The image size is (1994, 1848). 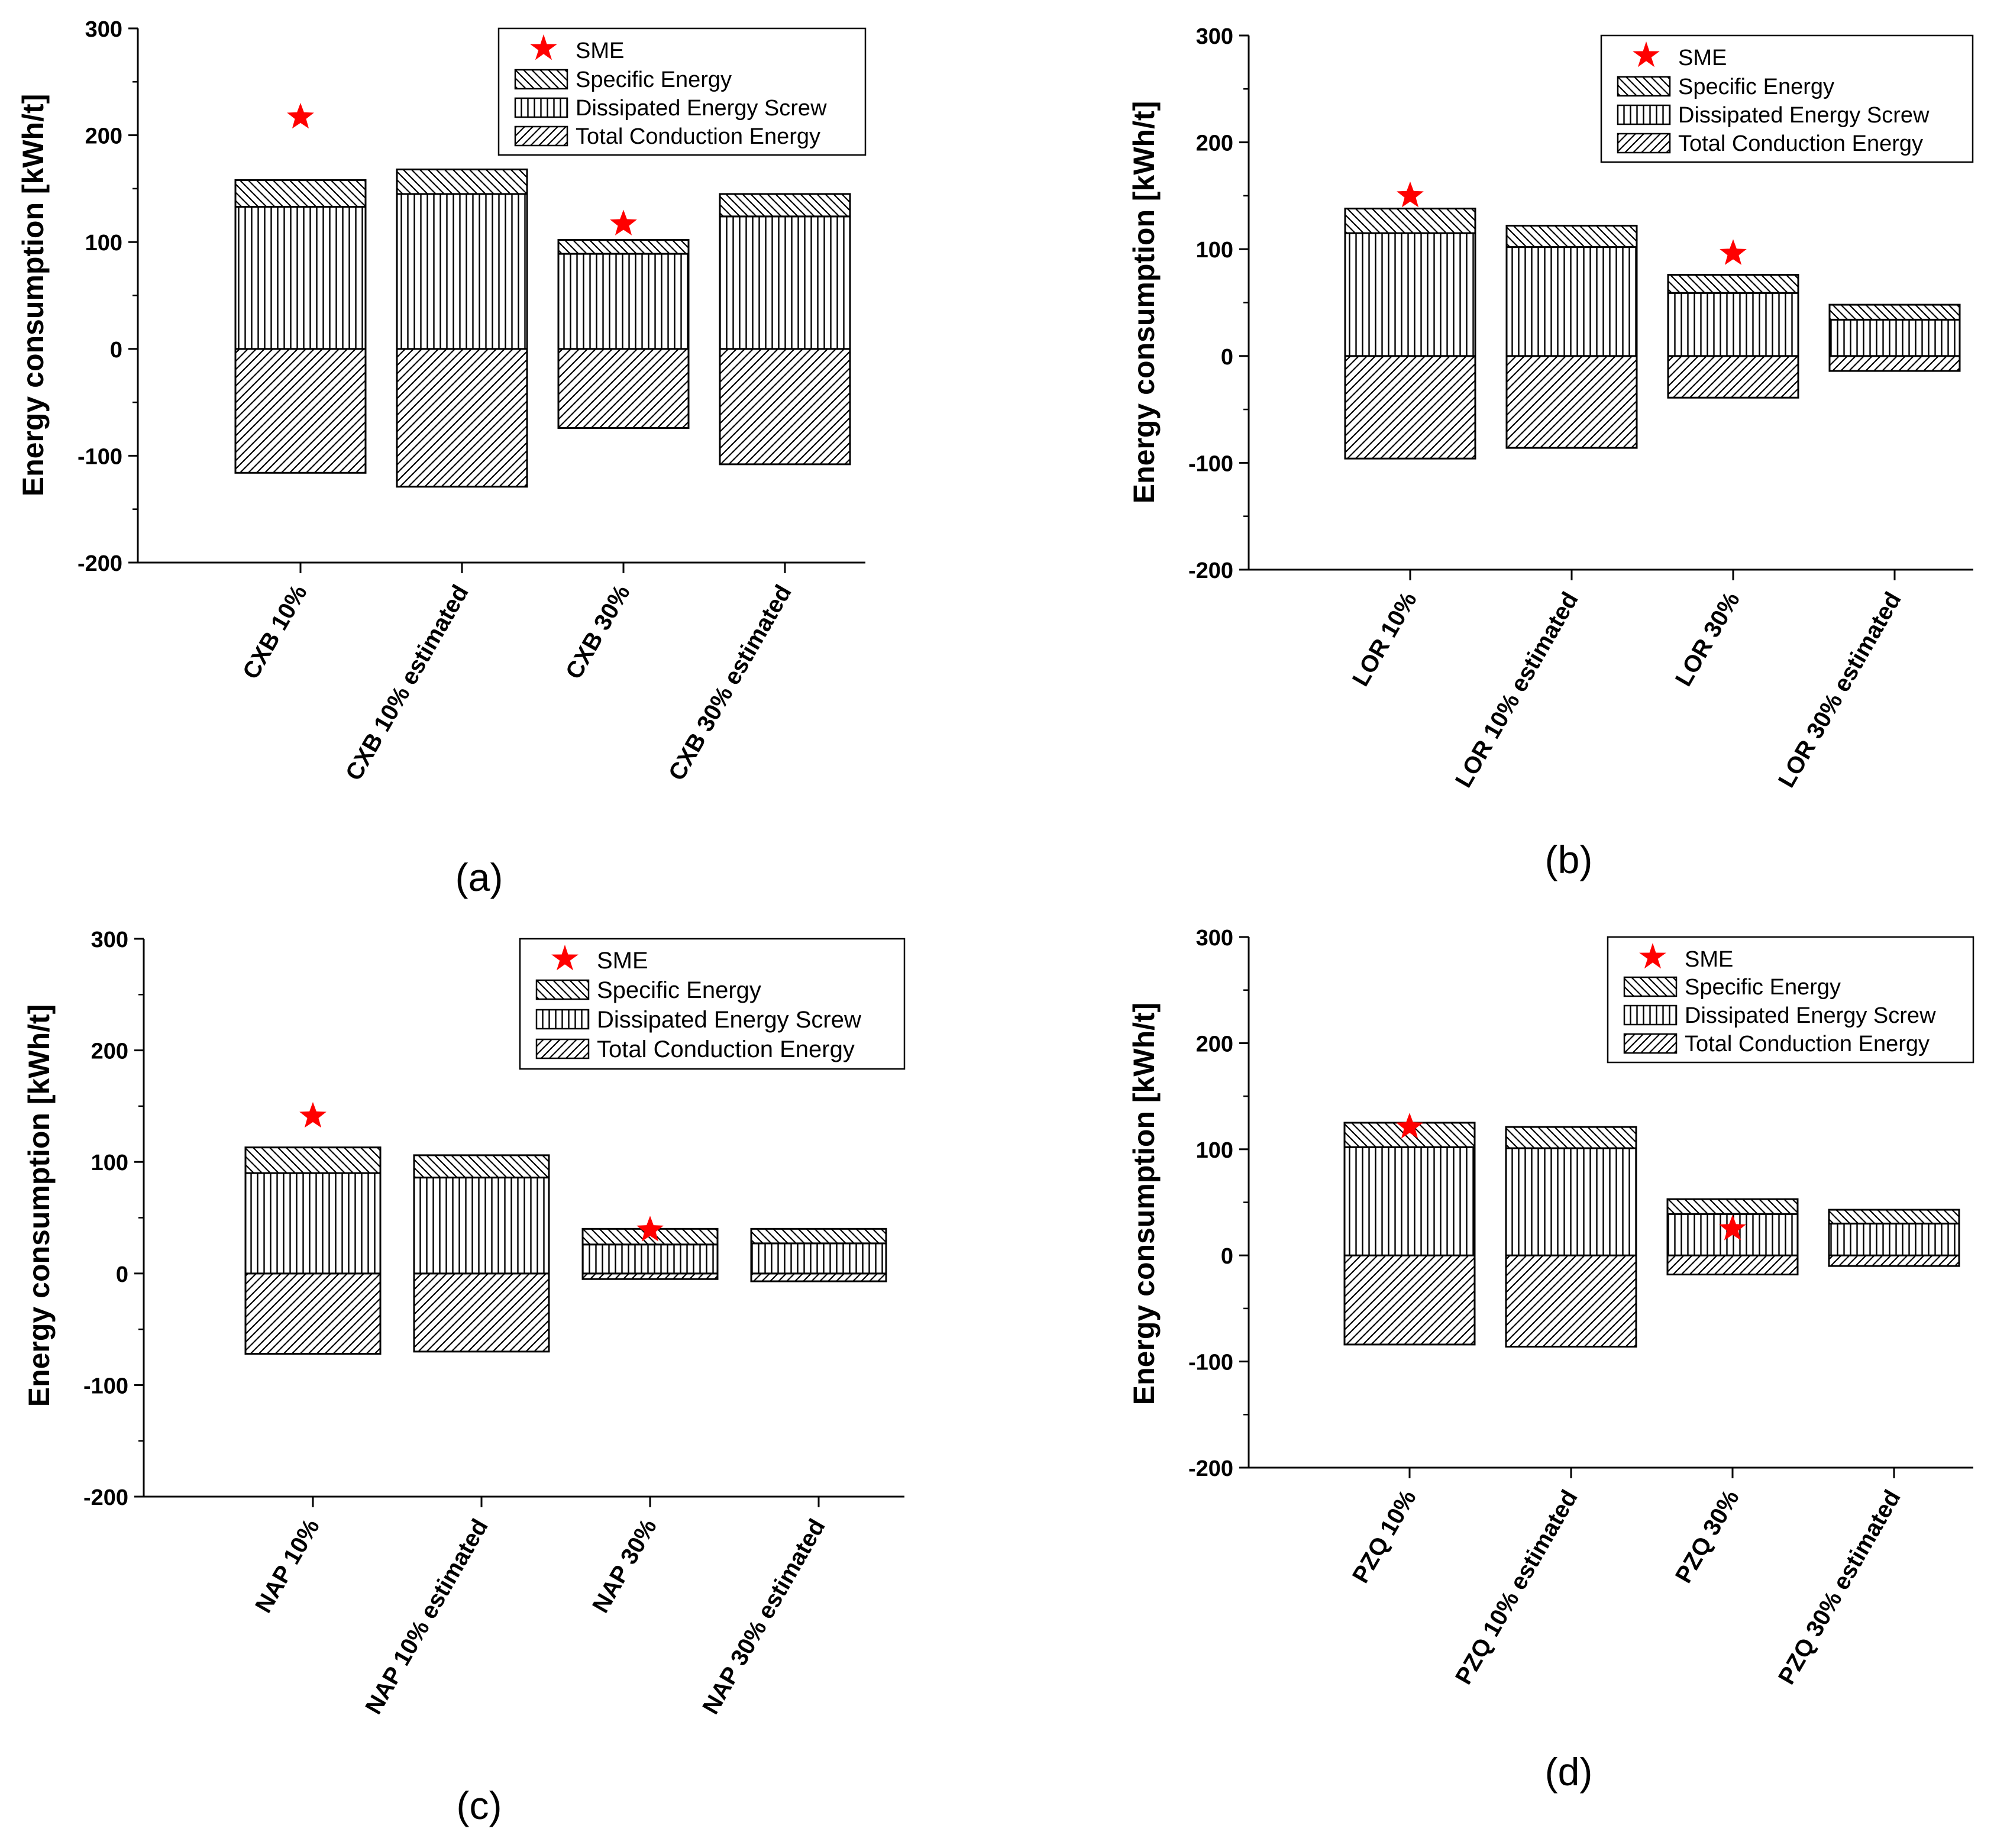 What do you see at coordinates (1569, 859) in the screenshot?
I see `panel-caption: (b)` at bounding box center [1569, 859].